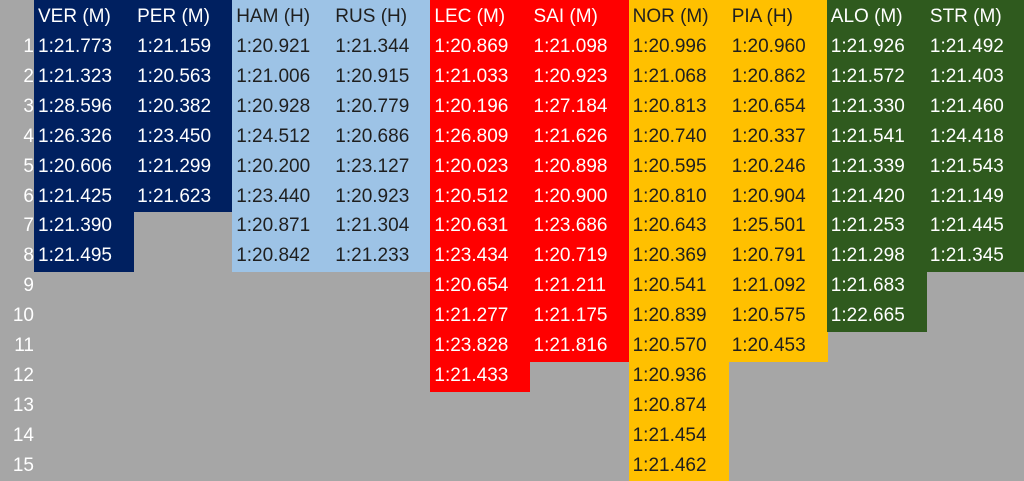 The width and height of the screenshot is (1024, 481). Describe the element at coordinates (183, 47) in the screenshot. I see `lap-time-cell-per: 1:21.159` at that location.